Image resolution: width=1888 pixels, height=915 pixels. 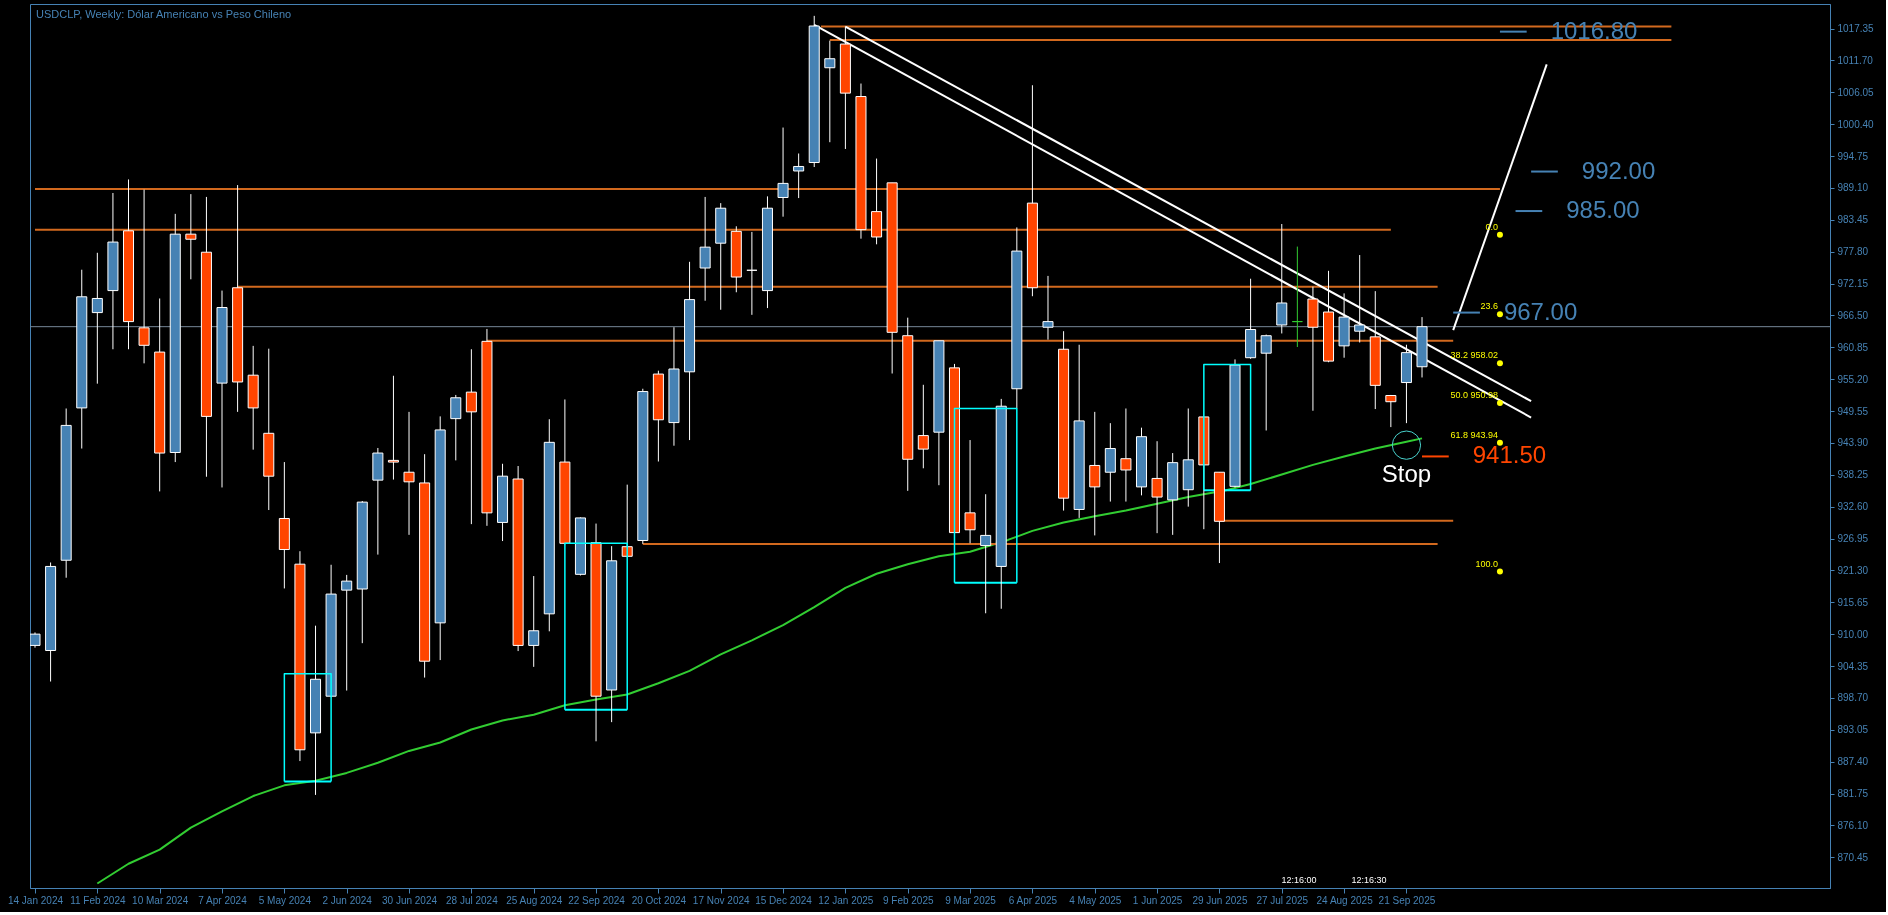 I want to click on y-tick-label: 977.80, so click(x=1853, y=252).